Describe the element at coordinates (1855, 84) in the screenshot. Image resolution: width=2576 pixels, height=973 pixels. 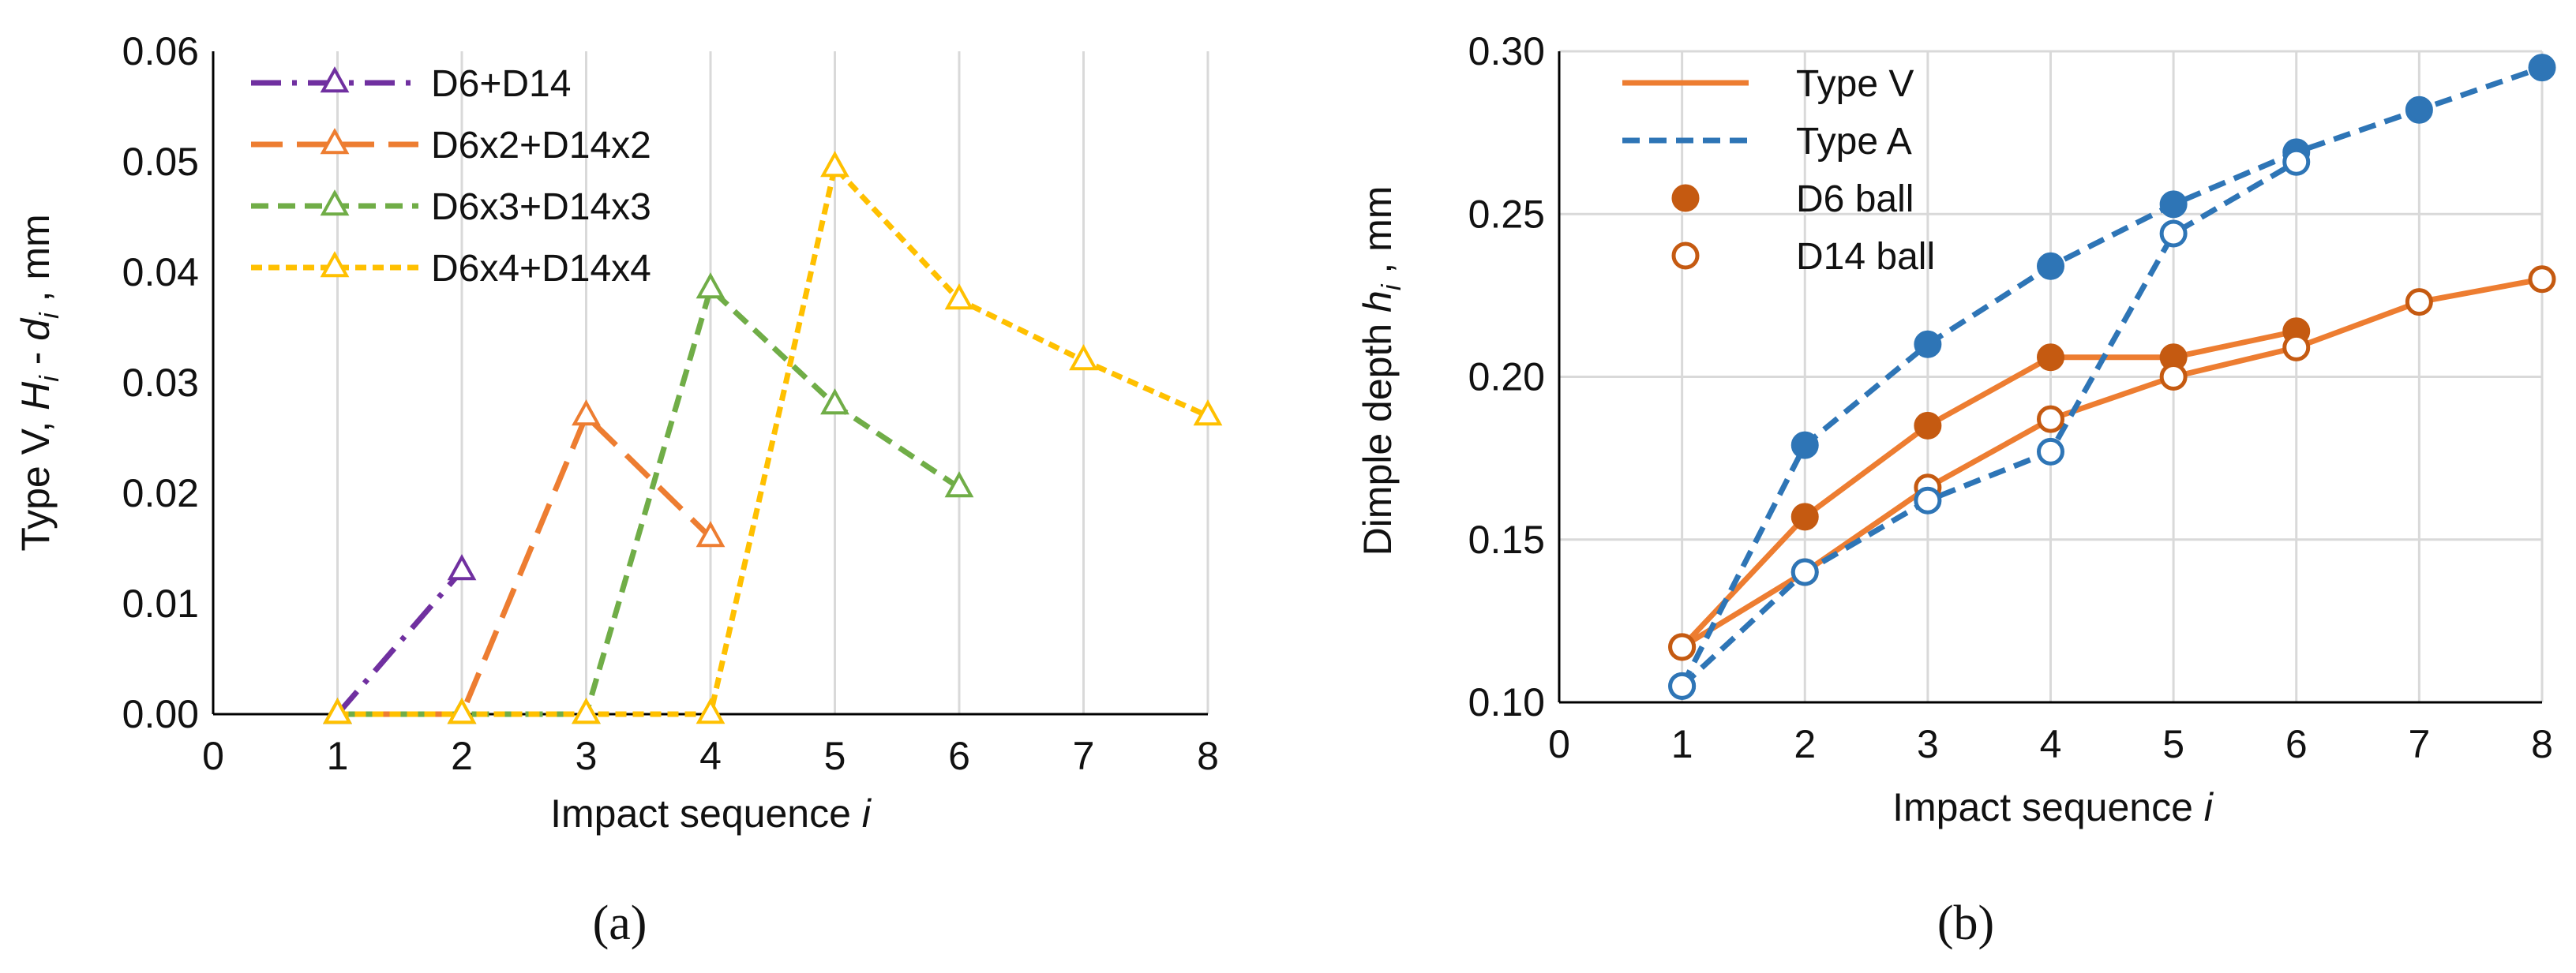
I see `legend-label: Type V` at that location.